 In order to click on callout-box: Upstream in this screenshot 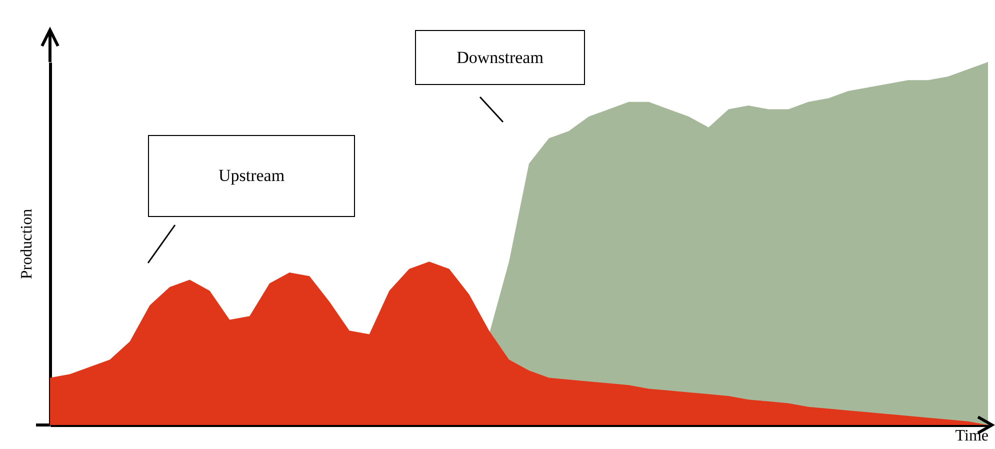, I will do `click(251, 176)`.